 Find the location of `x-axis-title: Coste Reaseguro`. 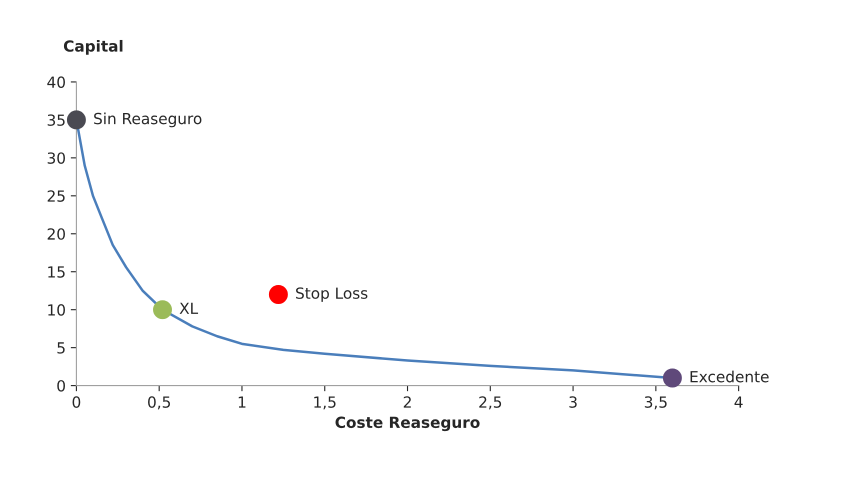

x-axis-title: Coste Reaseguro is located at coordinates (408, 424).